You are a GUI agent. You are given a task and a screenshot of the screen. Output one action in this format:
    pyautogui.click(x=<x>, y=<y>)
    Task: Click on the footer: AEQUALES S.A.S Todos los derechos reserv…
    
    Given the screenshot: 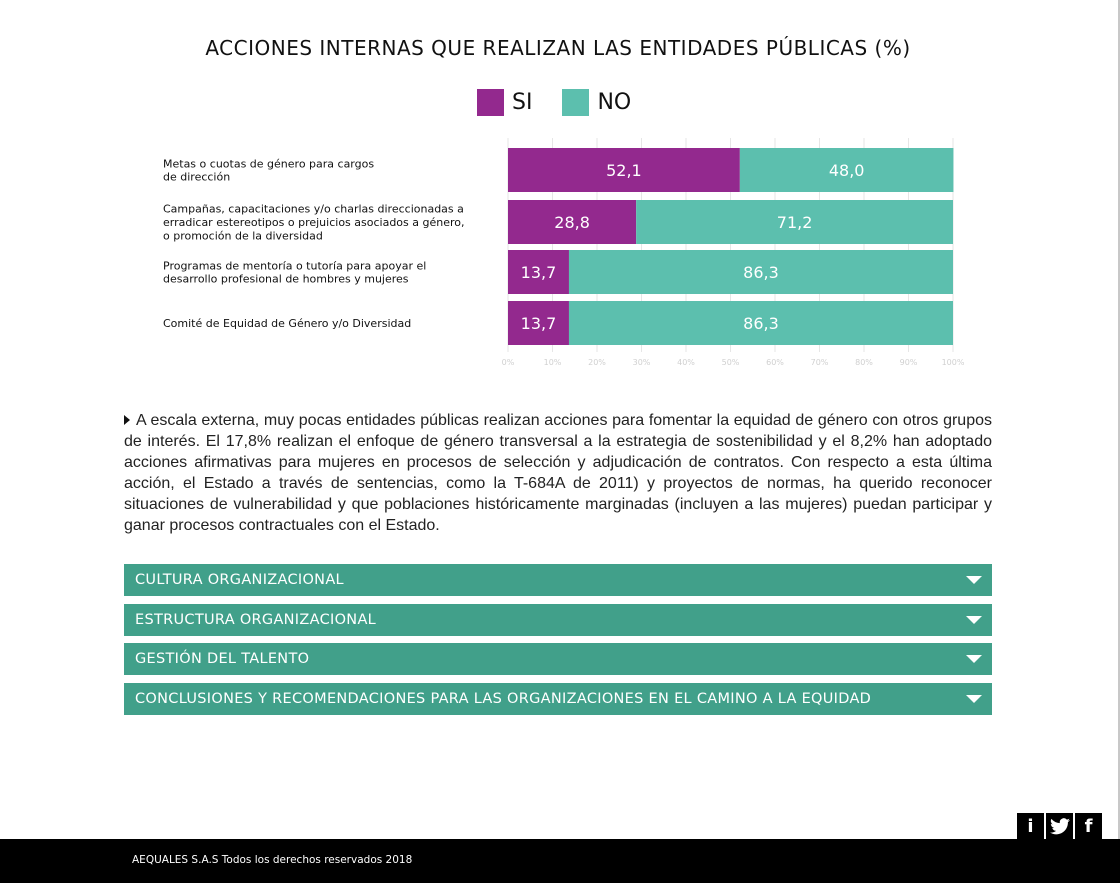 What is the action you would take?
    pyautogui.click(x=560, y=861)
    